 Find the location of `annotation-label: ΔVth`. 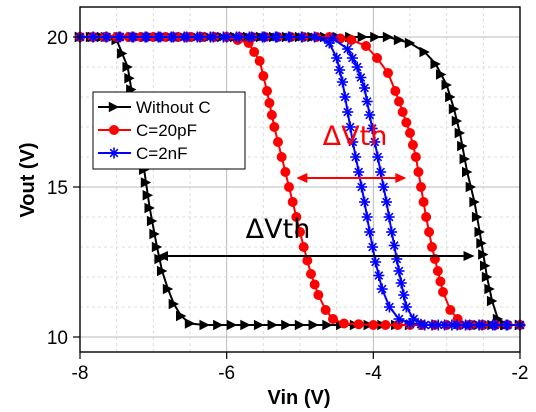

annotation-label: ΔVth is located at coordinates (355, 136).